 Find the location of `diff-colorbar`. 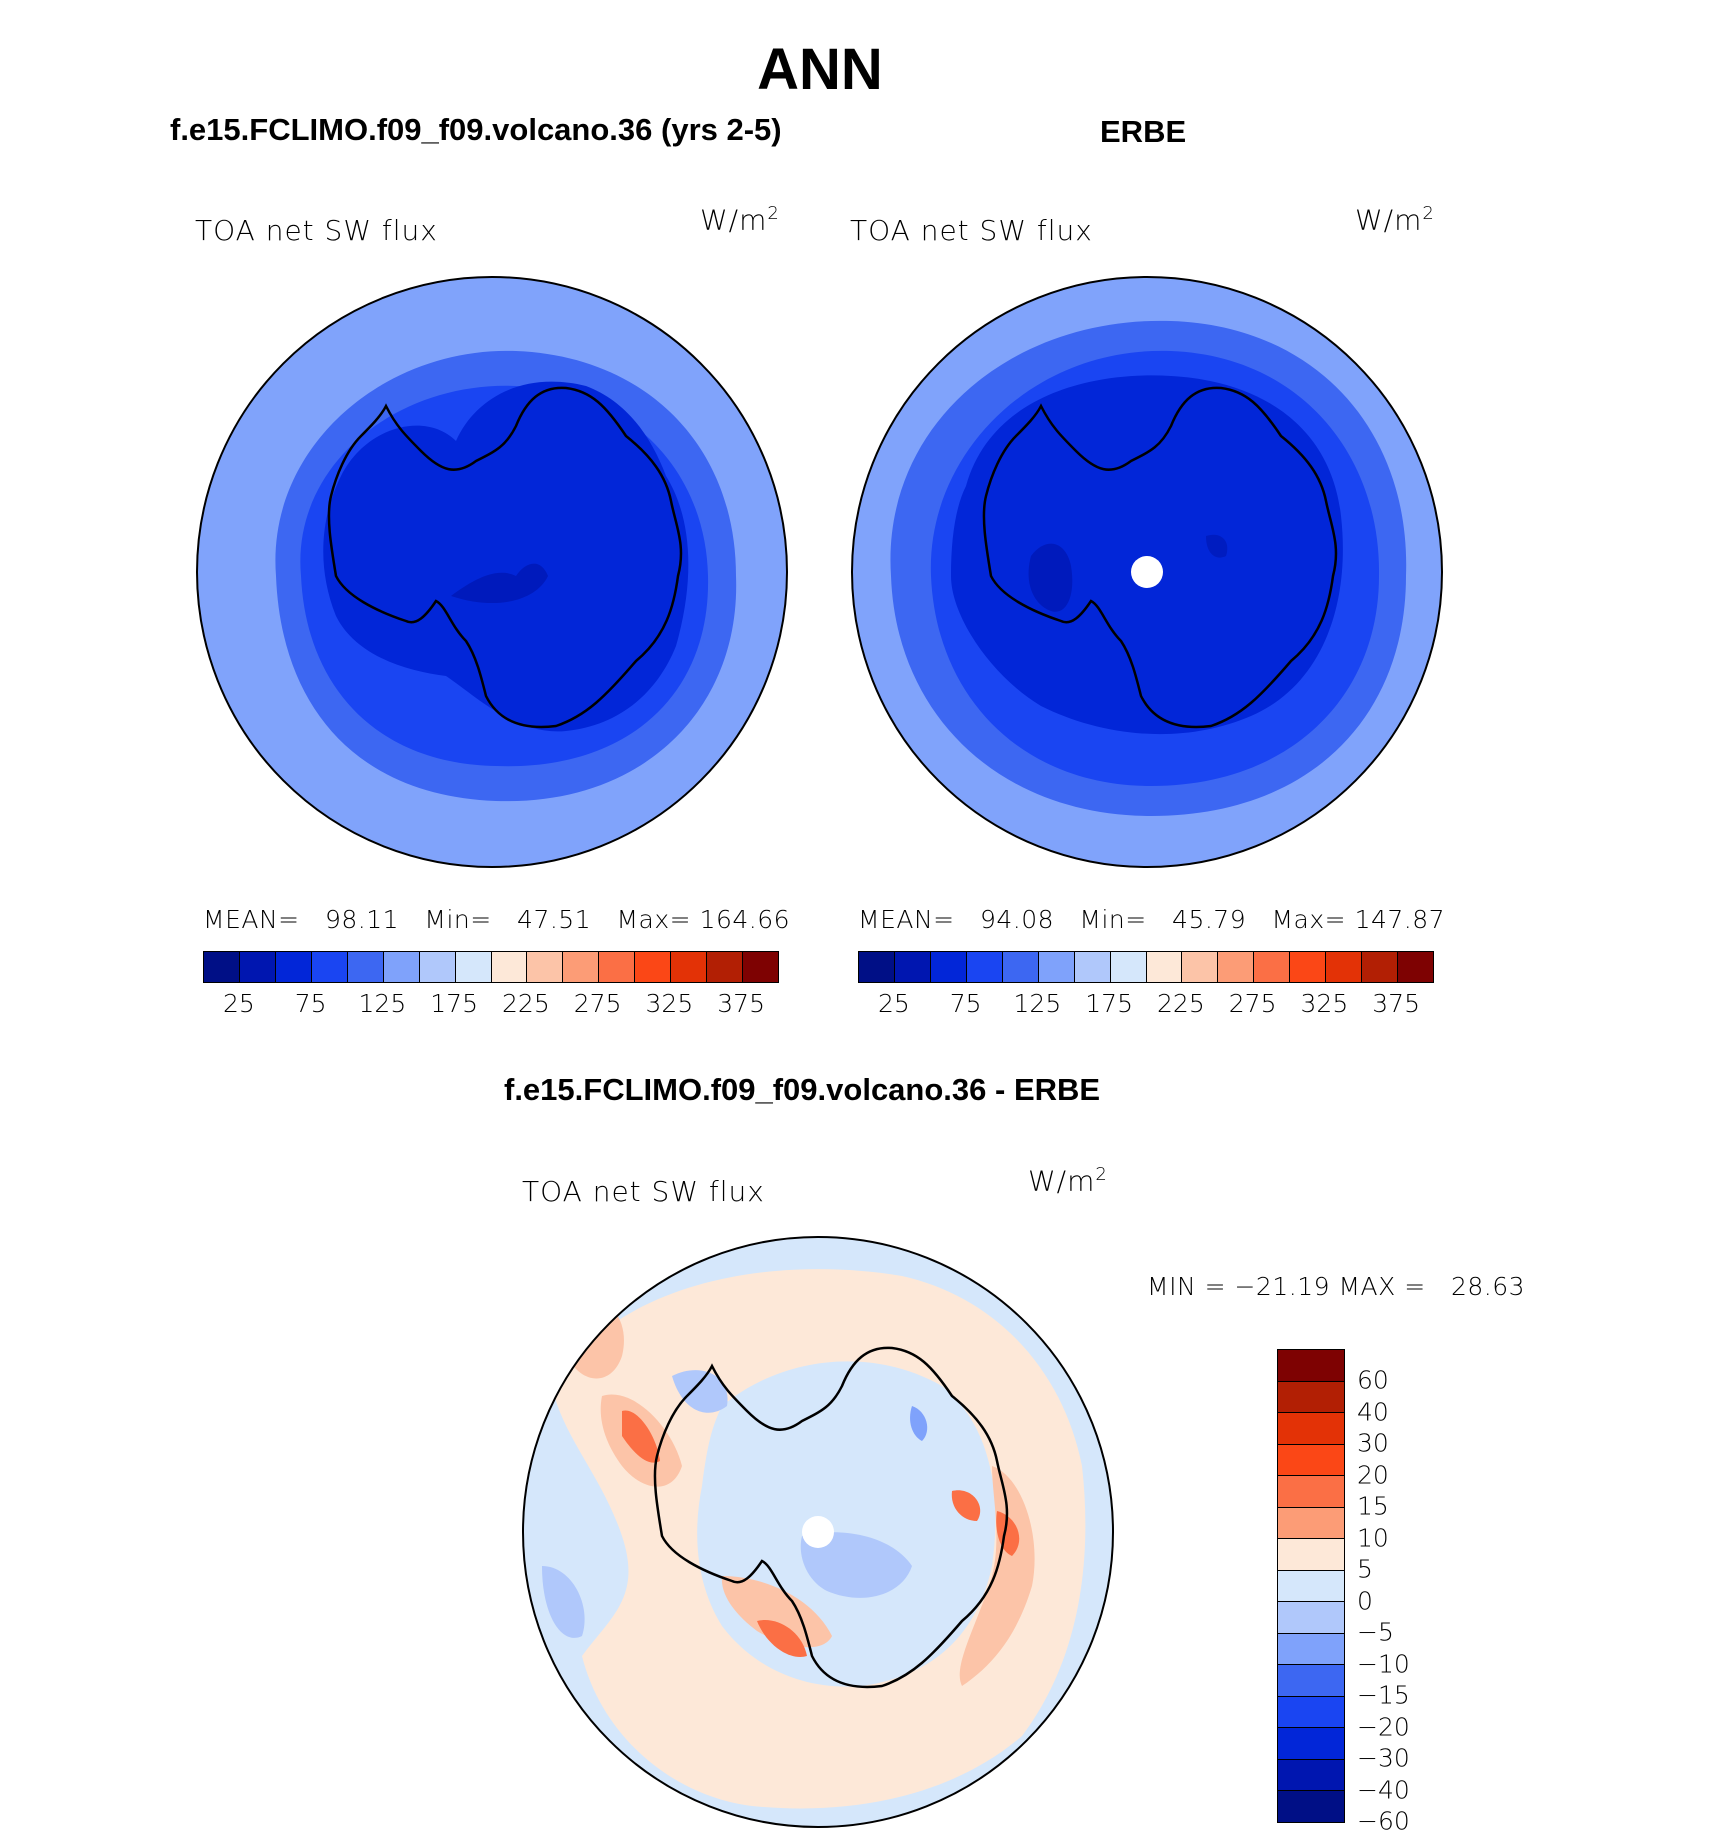

diff-colorbar is located at coordinates (1311, 1586).